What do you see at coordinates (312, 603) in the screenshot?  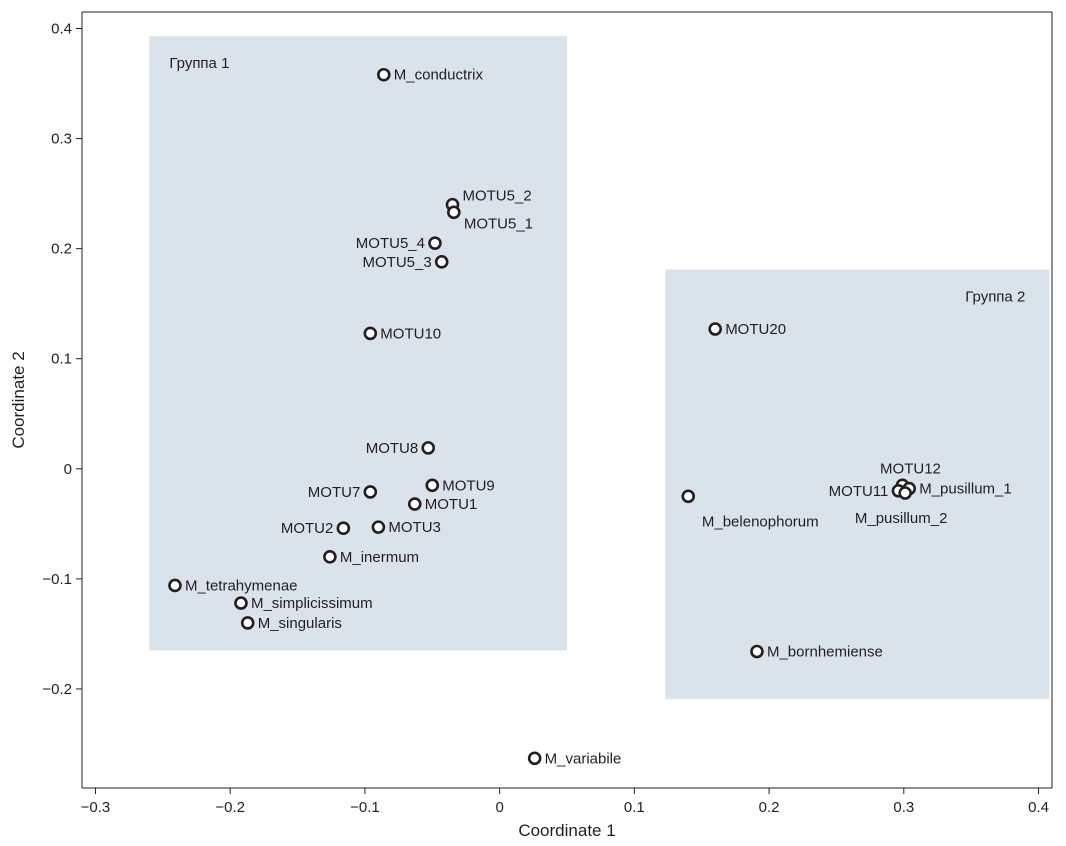 I see `point-label: M_simplicissimum` at bounding box center [312, 603].